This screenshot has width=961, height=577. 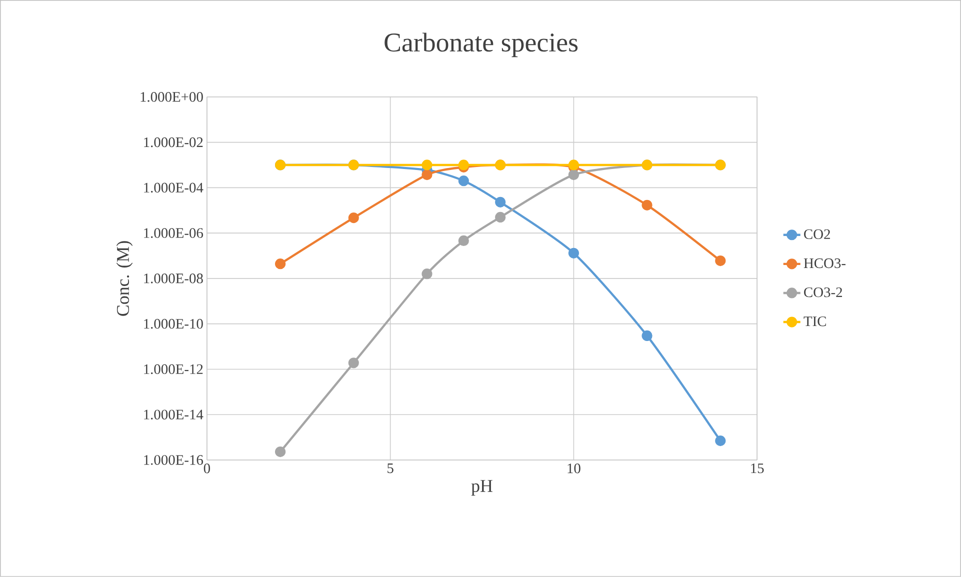 What do you see at coordinates (391, 469) in the screenshot?
I see `x-tick-label: 5` at bounding box center [391, 469].